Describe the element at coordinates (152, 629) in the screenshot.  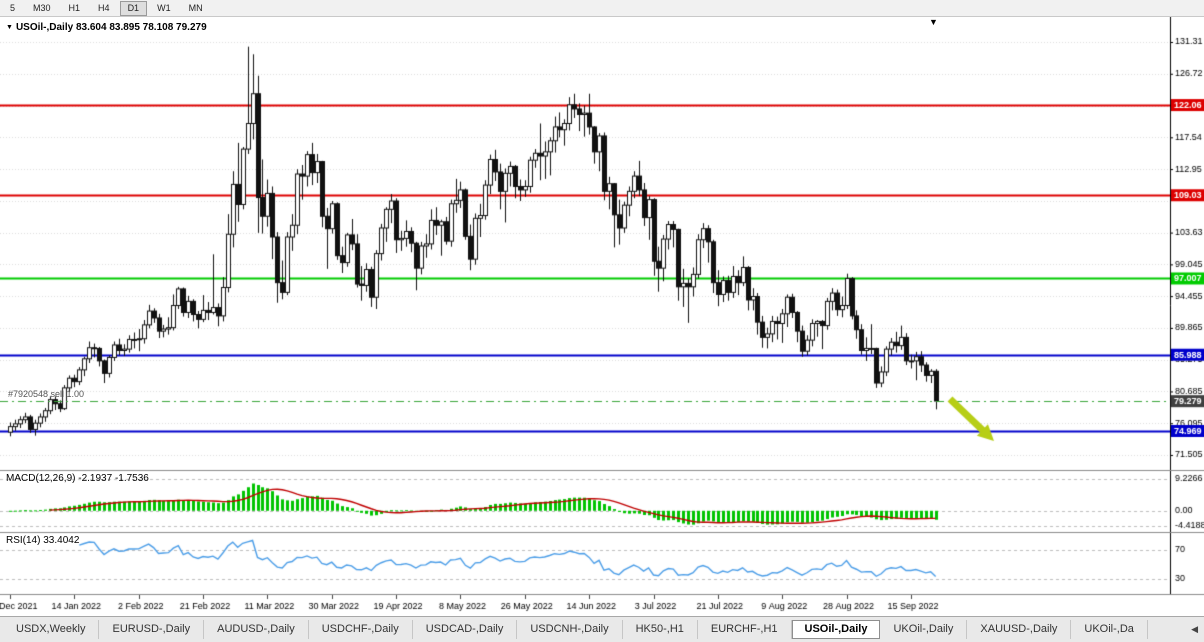
I see `symbol-tab-eurusd-daily: EURUSD-,Daily` at that location.